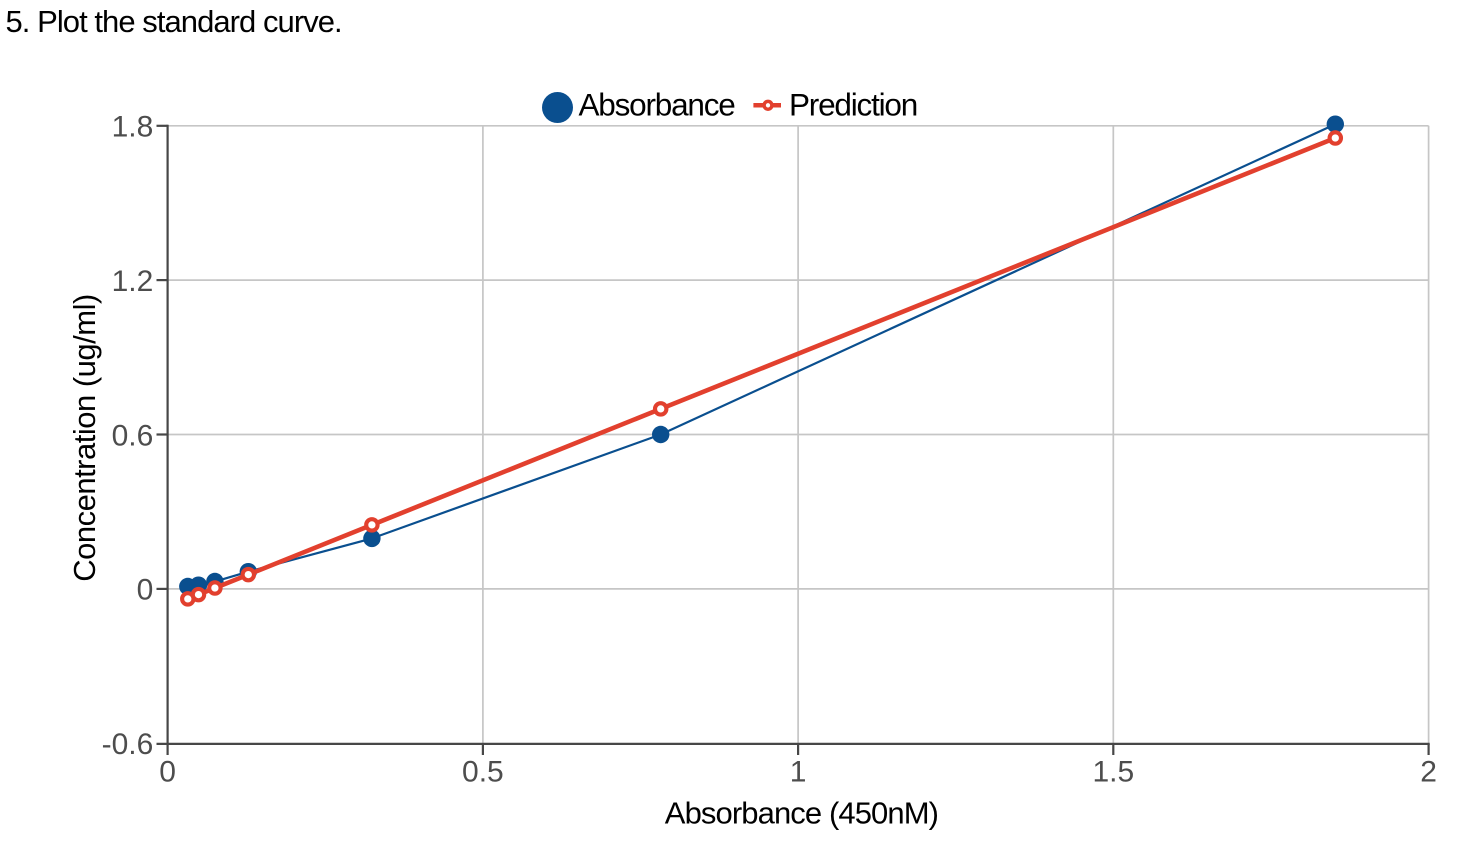  I want to click on svg-text: 2, so click(1428, 771).